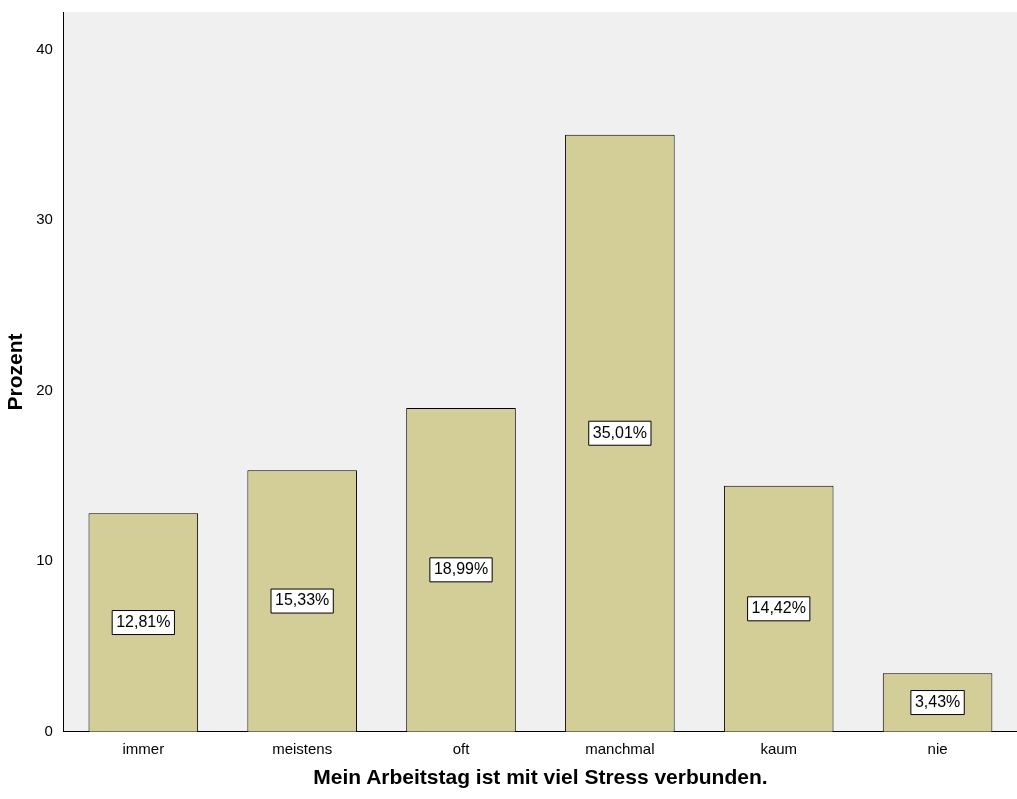 Image resolution: width=1017 pixels, height=799 pixels. I want to click on x-tick-label: meistens, so click(302, 748).